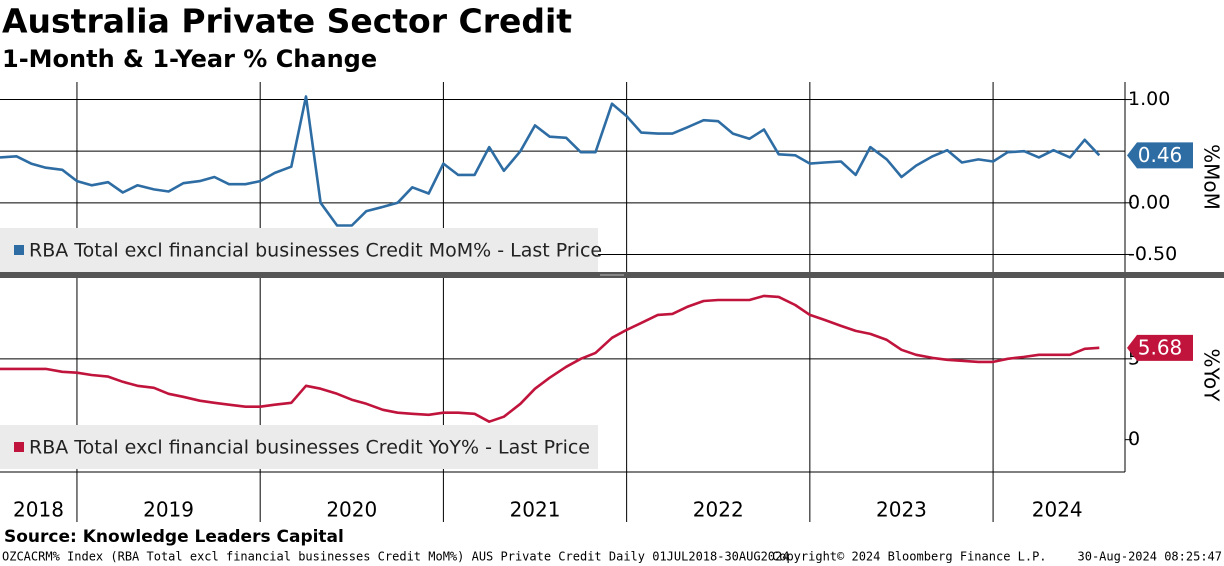  Describe the element at coordinates (909, 557) in the screenshot. I see `footer-copyright: Copyright© 2024 Bloomberg Finance L.P.` at that location.